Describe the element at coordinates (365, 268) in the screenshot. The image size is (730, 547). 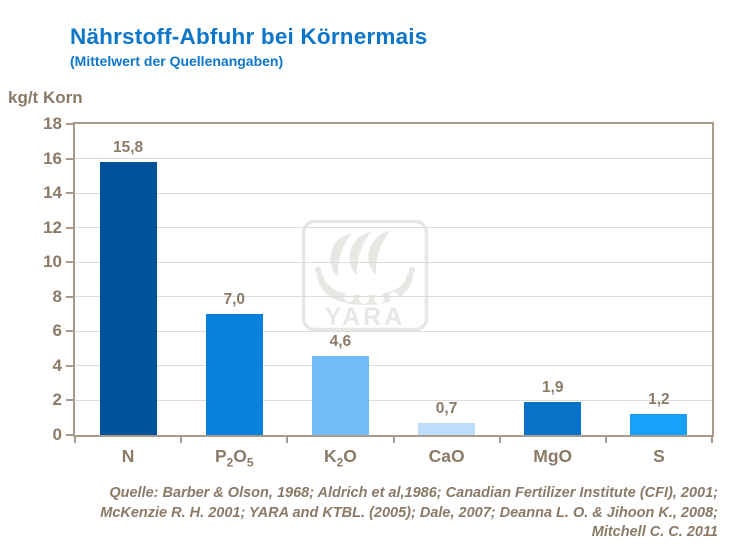
I see `viking-ship-icon` at that location.